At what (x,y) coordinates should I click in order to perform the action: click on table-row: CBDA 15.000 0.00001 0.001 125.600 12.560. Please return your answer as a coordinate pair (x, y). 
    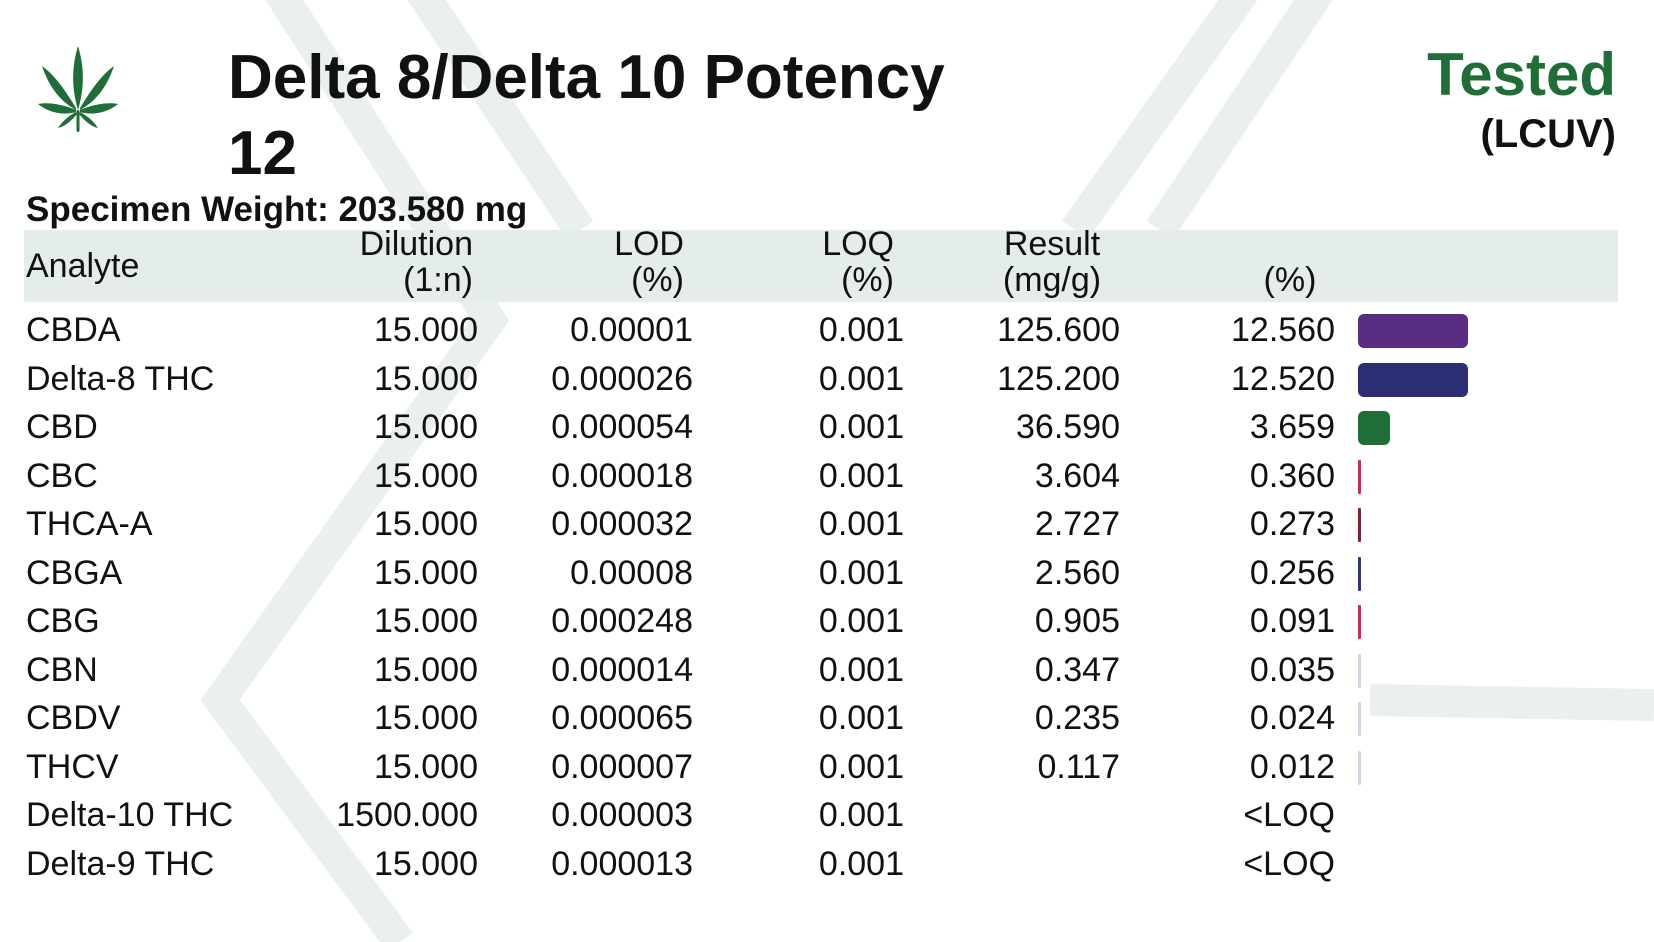
    Looking at the image, I should click on (827, 330).